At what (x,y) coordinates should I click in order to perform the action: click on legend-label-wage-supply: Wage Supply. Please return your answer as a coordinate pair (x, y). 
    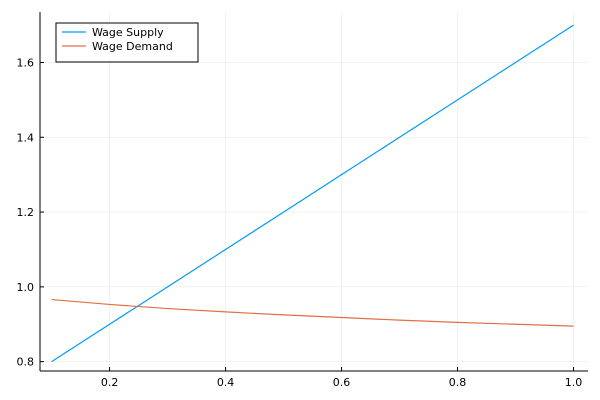
    Looking at the image, I should click on (128, 32).